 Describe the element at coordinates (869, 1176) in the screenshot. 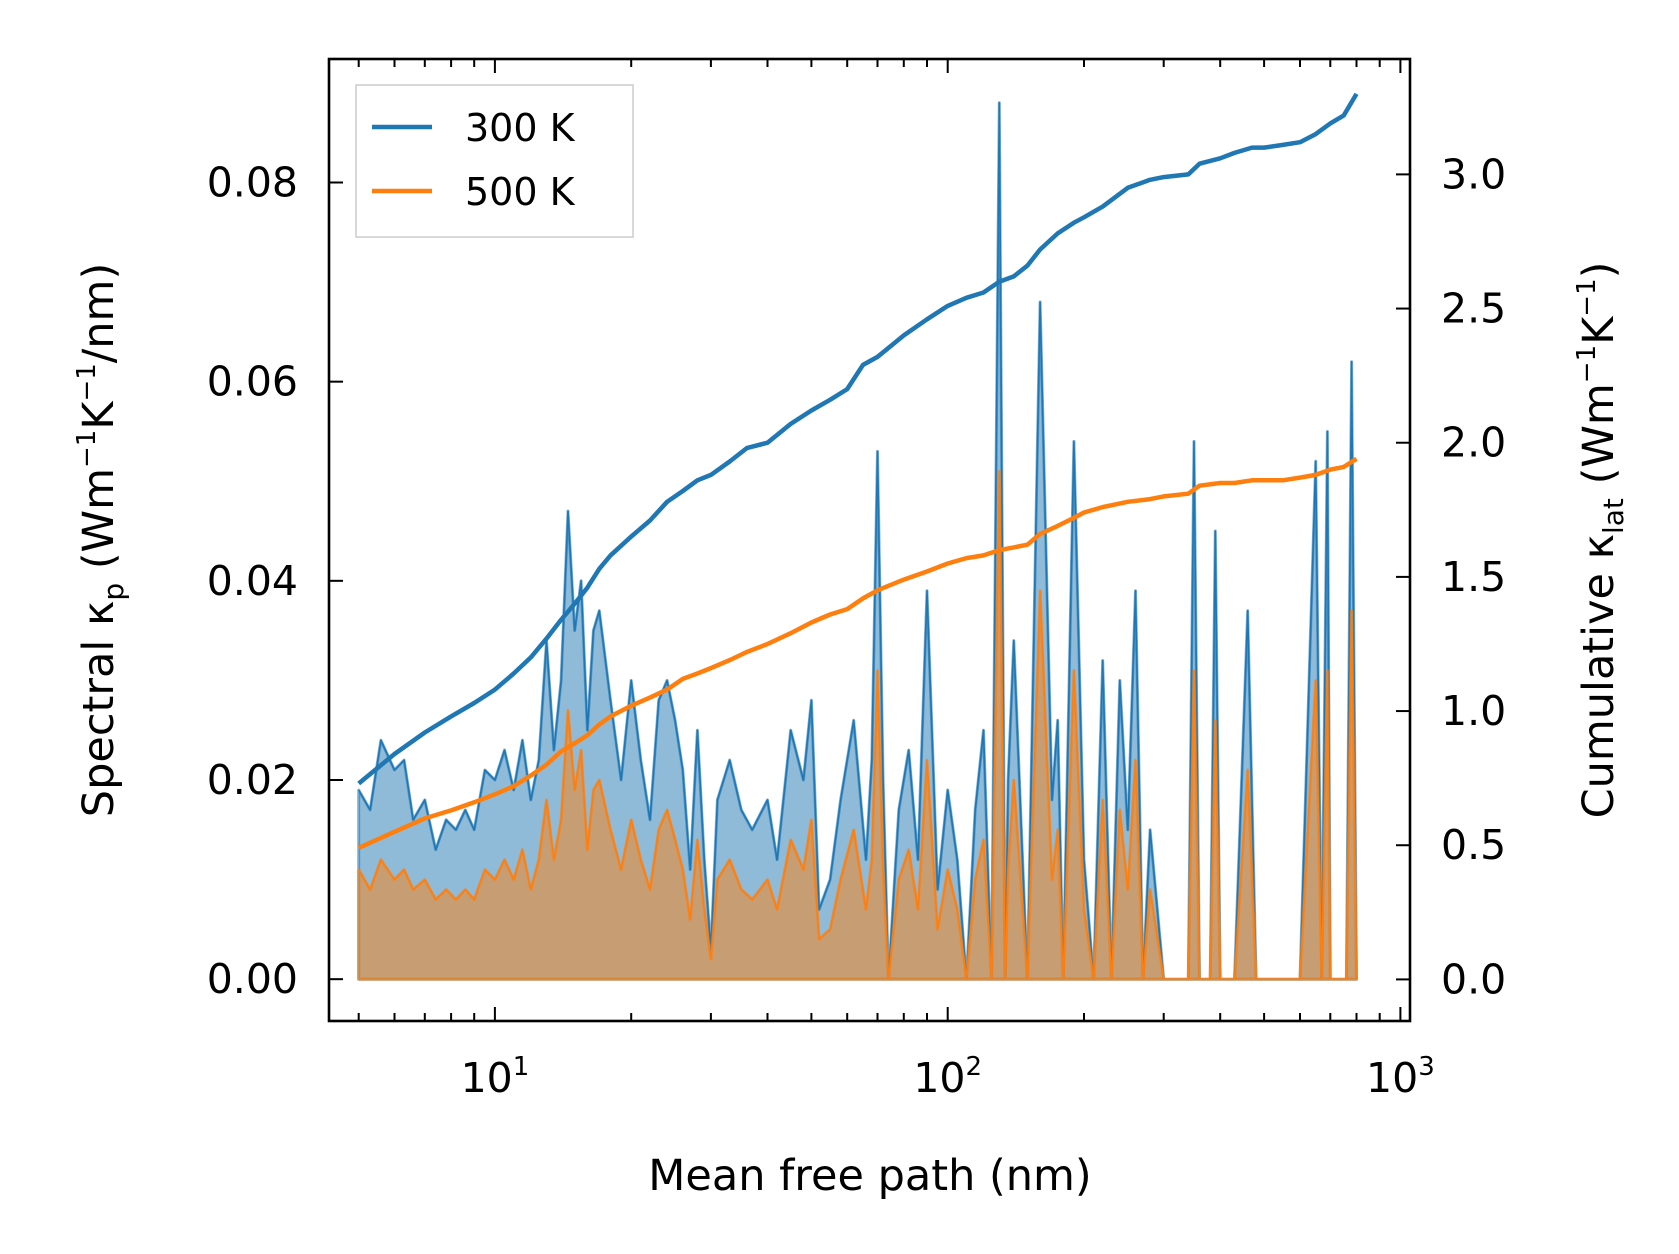

I see `x-axis-title: Mean free path (nm)` at that location.